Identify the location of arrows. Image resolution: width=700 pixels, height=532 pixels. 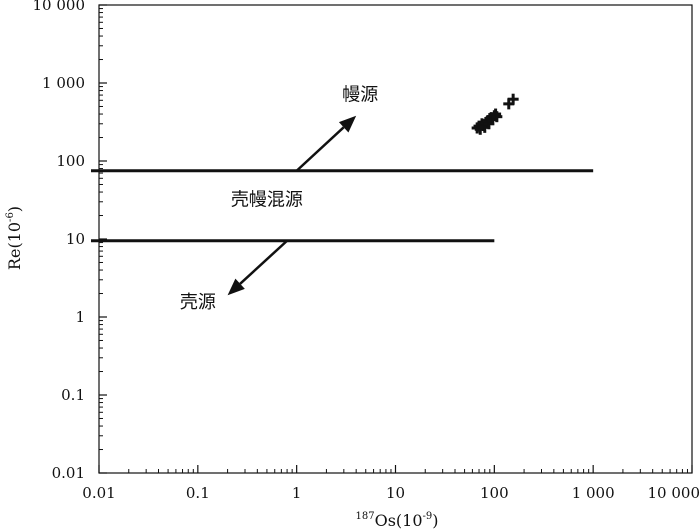
(292, 205).